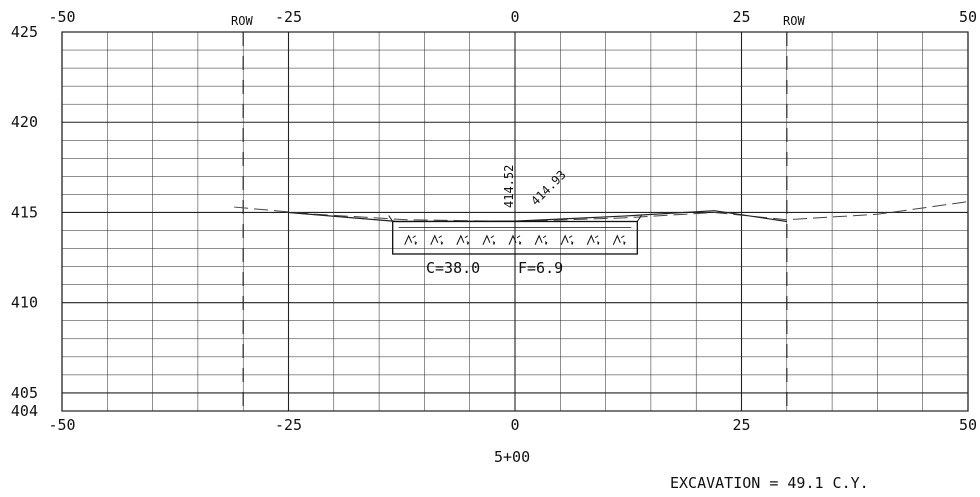 Image resolution: width=980 pixels, height=497 pixels. I want to click on y-tick: 420, so click(24, 122).